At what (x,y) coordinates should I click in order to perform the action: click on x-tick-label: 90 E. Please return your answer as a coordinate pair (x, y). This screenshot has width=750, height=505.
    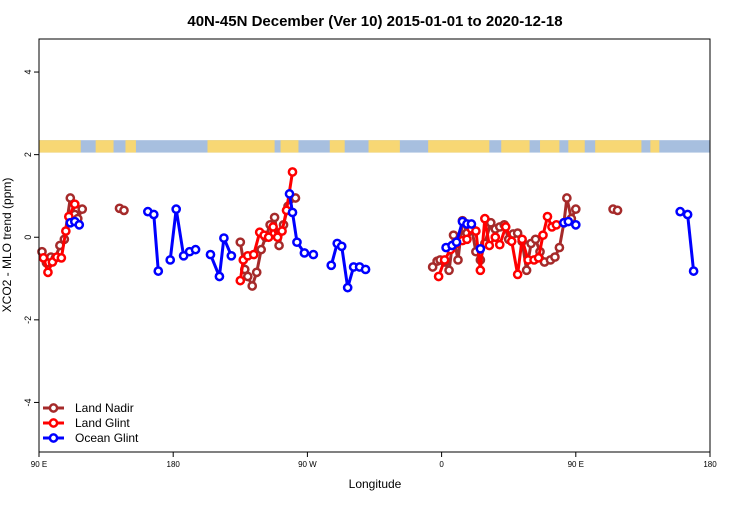
    Looking at the image, I should click on (39, 464).